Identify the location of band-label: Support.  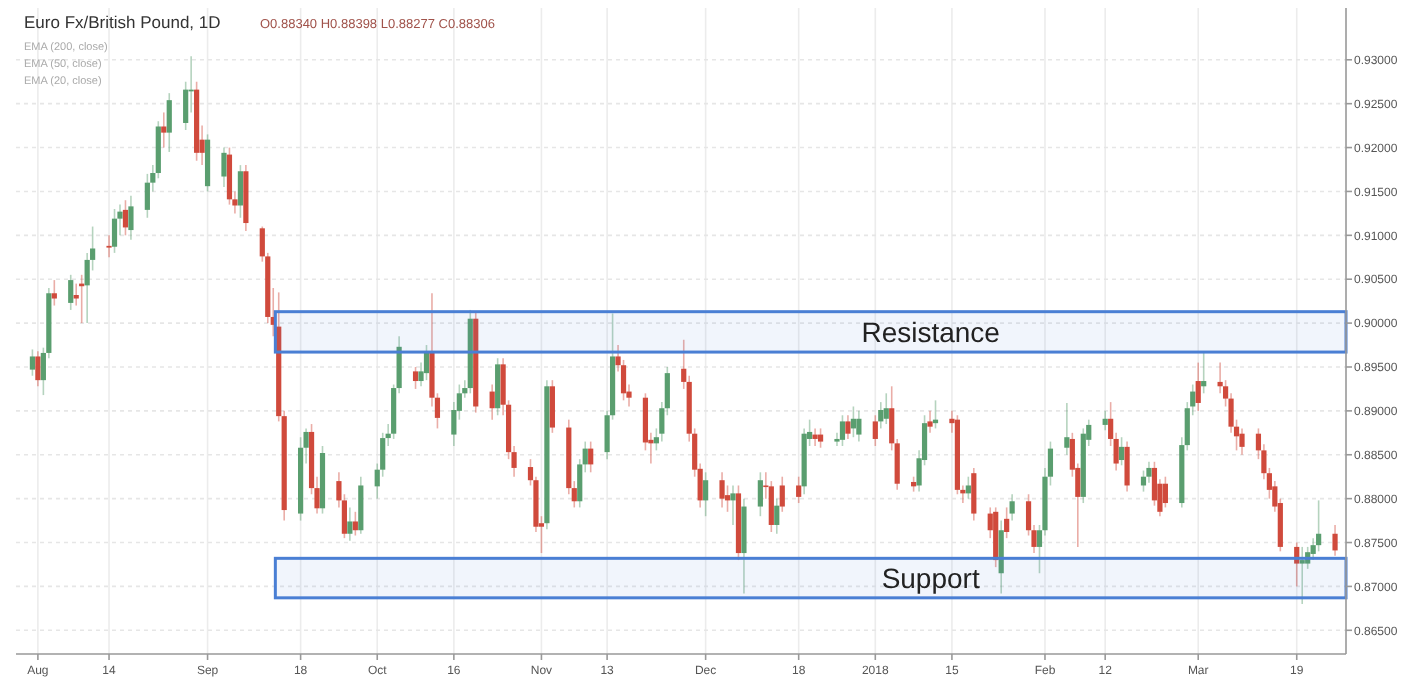
(930, 578).